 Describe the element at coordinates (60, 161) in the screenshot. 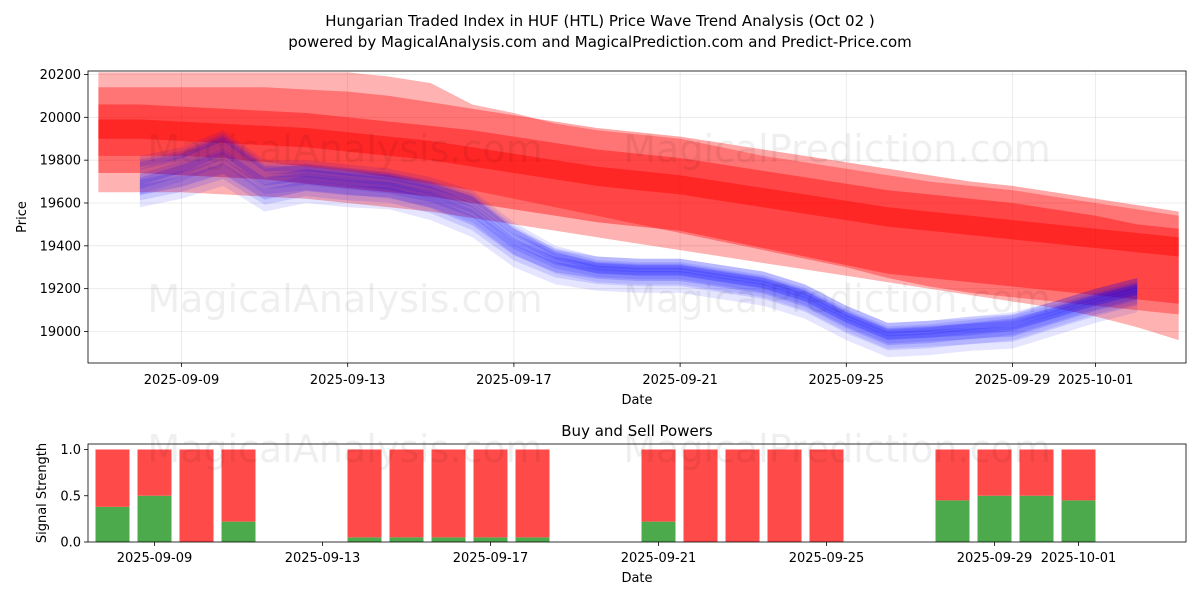

I see `price-y-tick-label: 19800` at that location.